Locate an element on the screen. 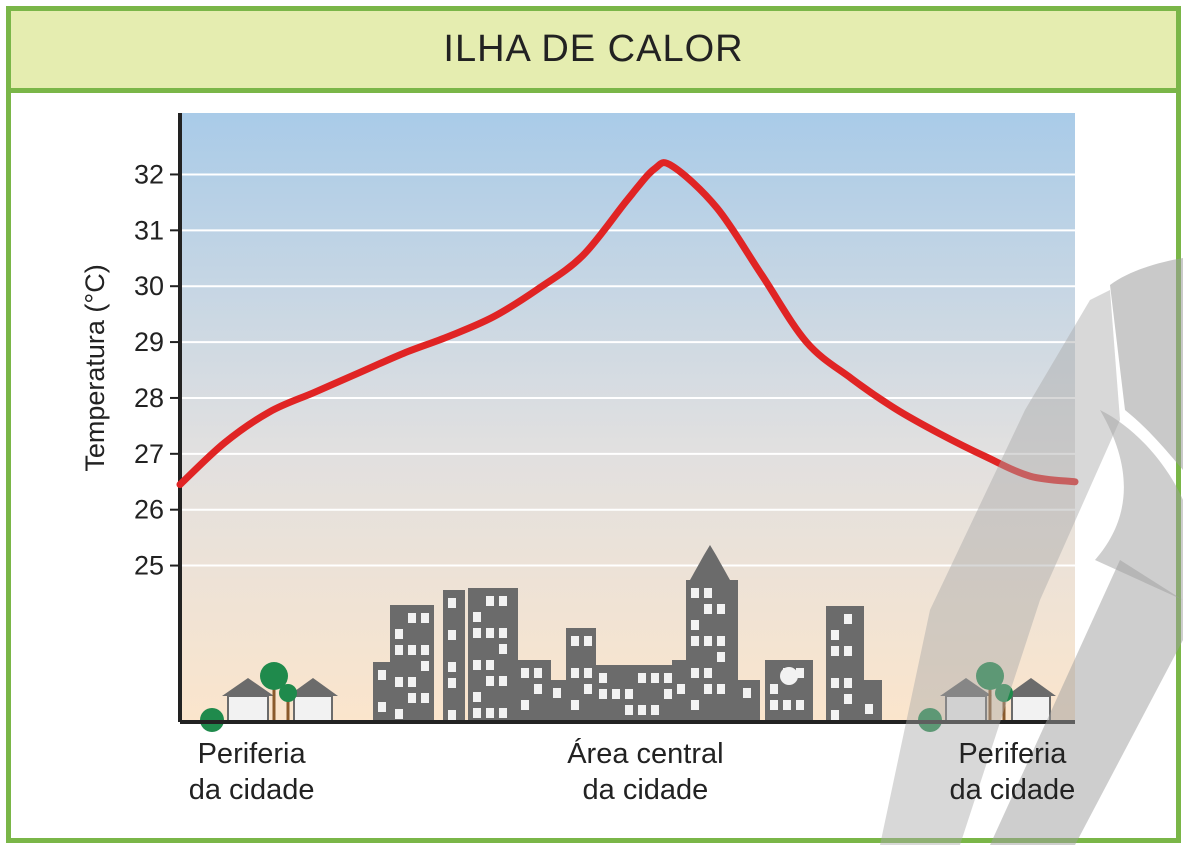 This screenshot has height=845, width=1183. y-tick-label: 32 is located at coordinates (149, 174).